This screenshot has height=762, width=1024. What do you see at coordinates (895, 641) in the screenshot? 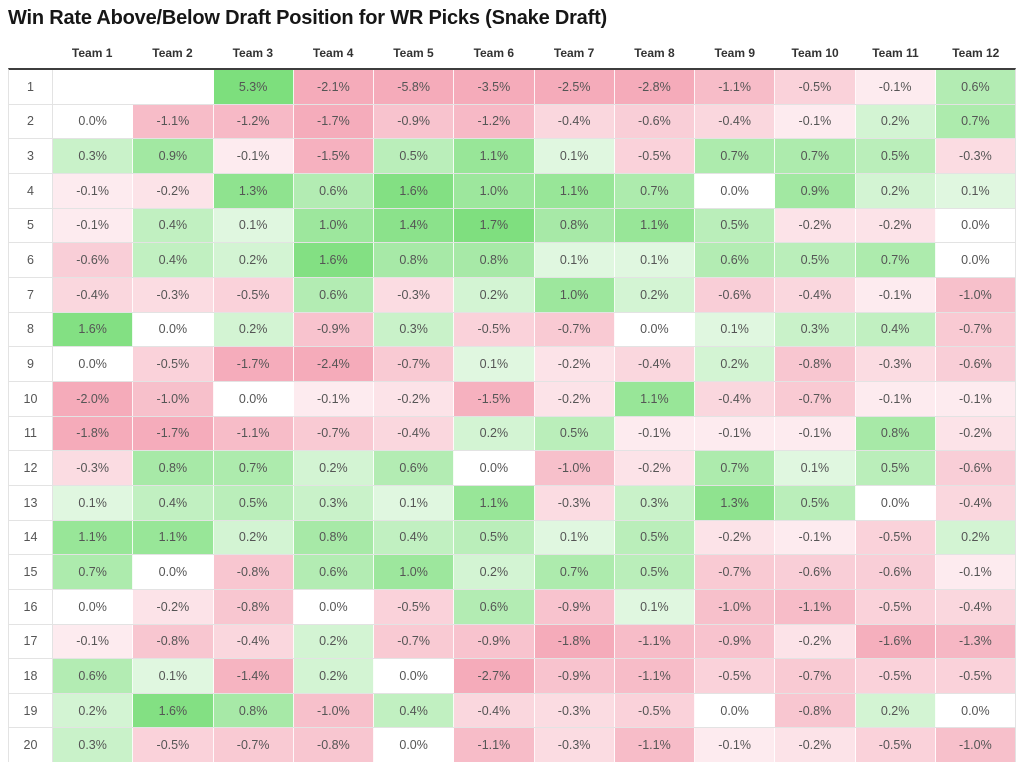
I see `heatmap-cell: -1.6%` at bounding box center [895, 641].